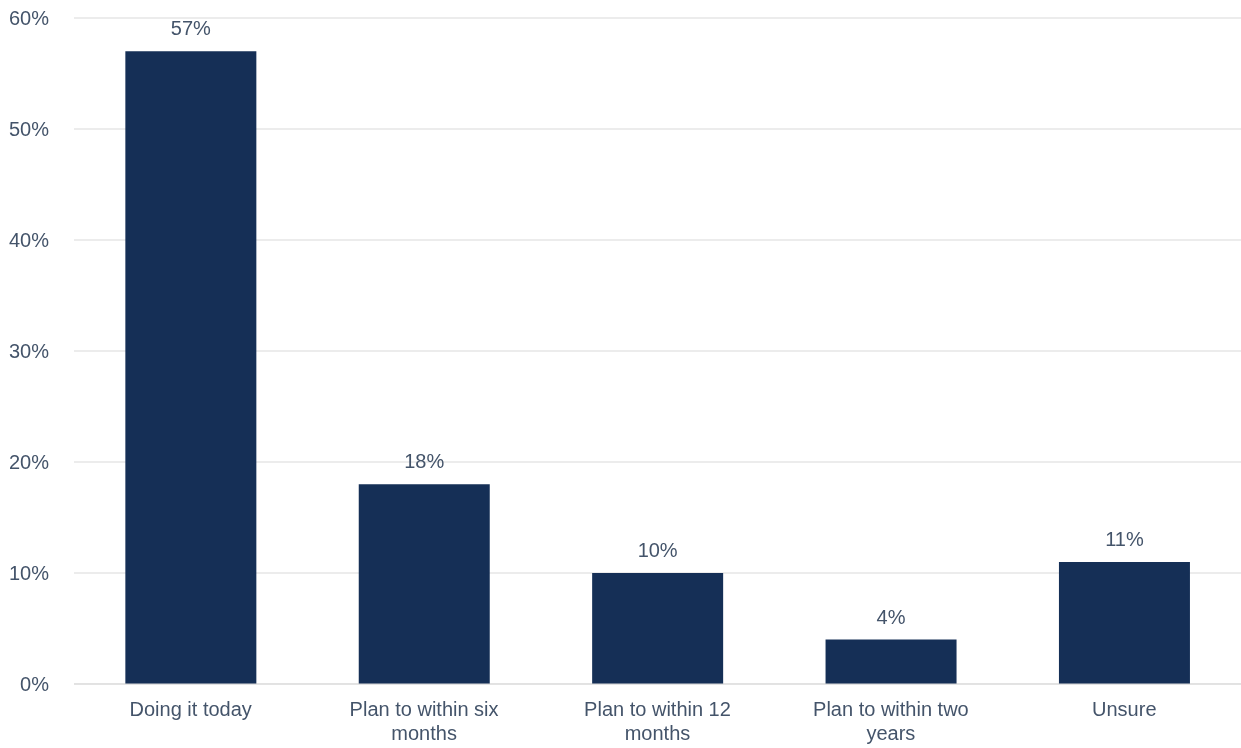 The width and height of the screenshot is (1241, 748). I want to click on data-label: 57%, so click(191, 28).